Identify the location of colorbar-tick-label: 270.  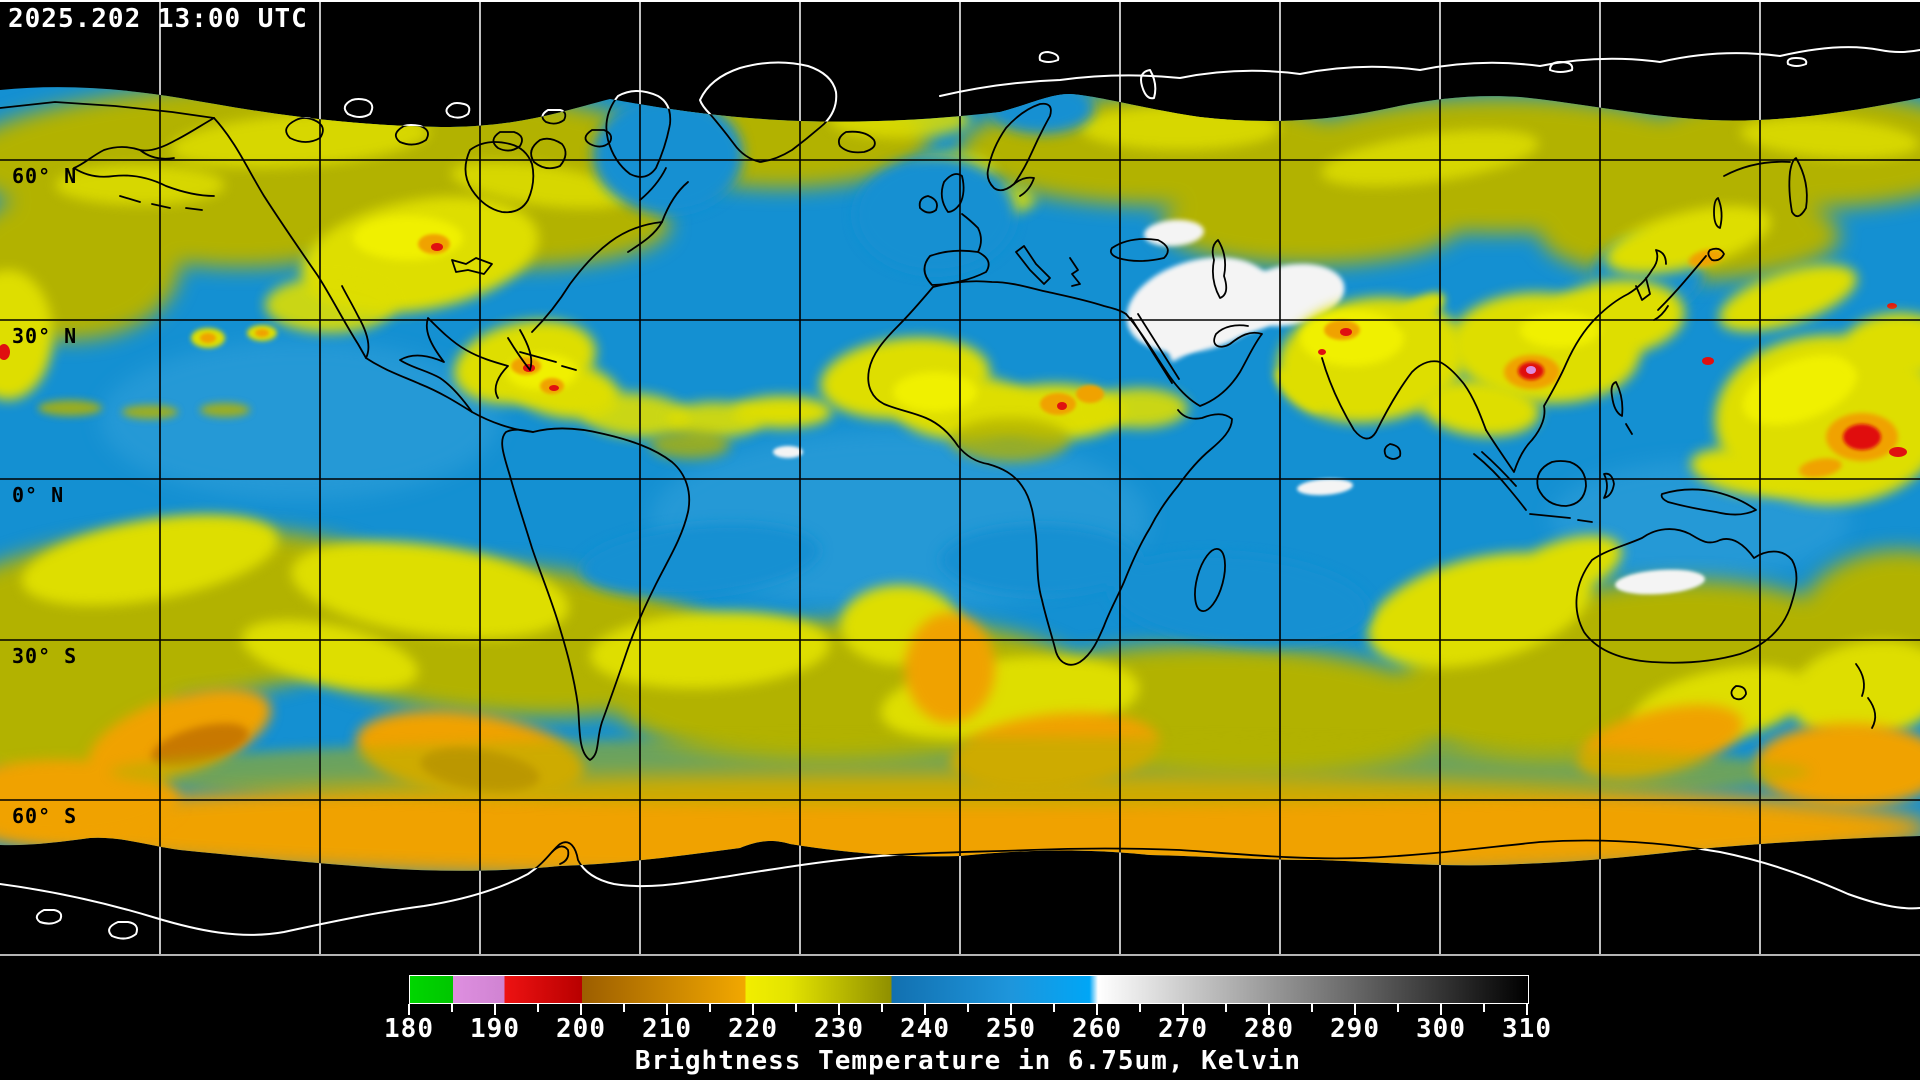
(1183, 1029).